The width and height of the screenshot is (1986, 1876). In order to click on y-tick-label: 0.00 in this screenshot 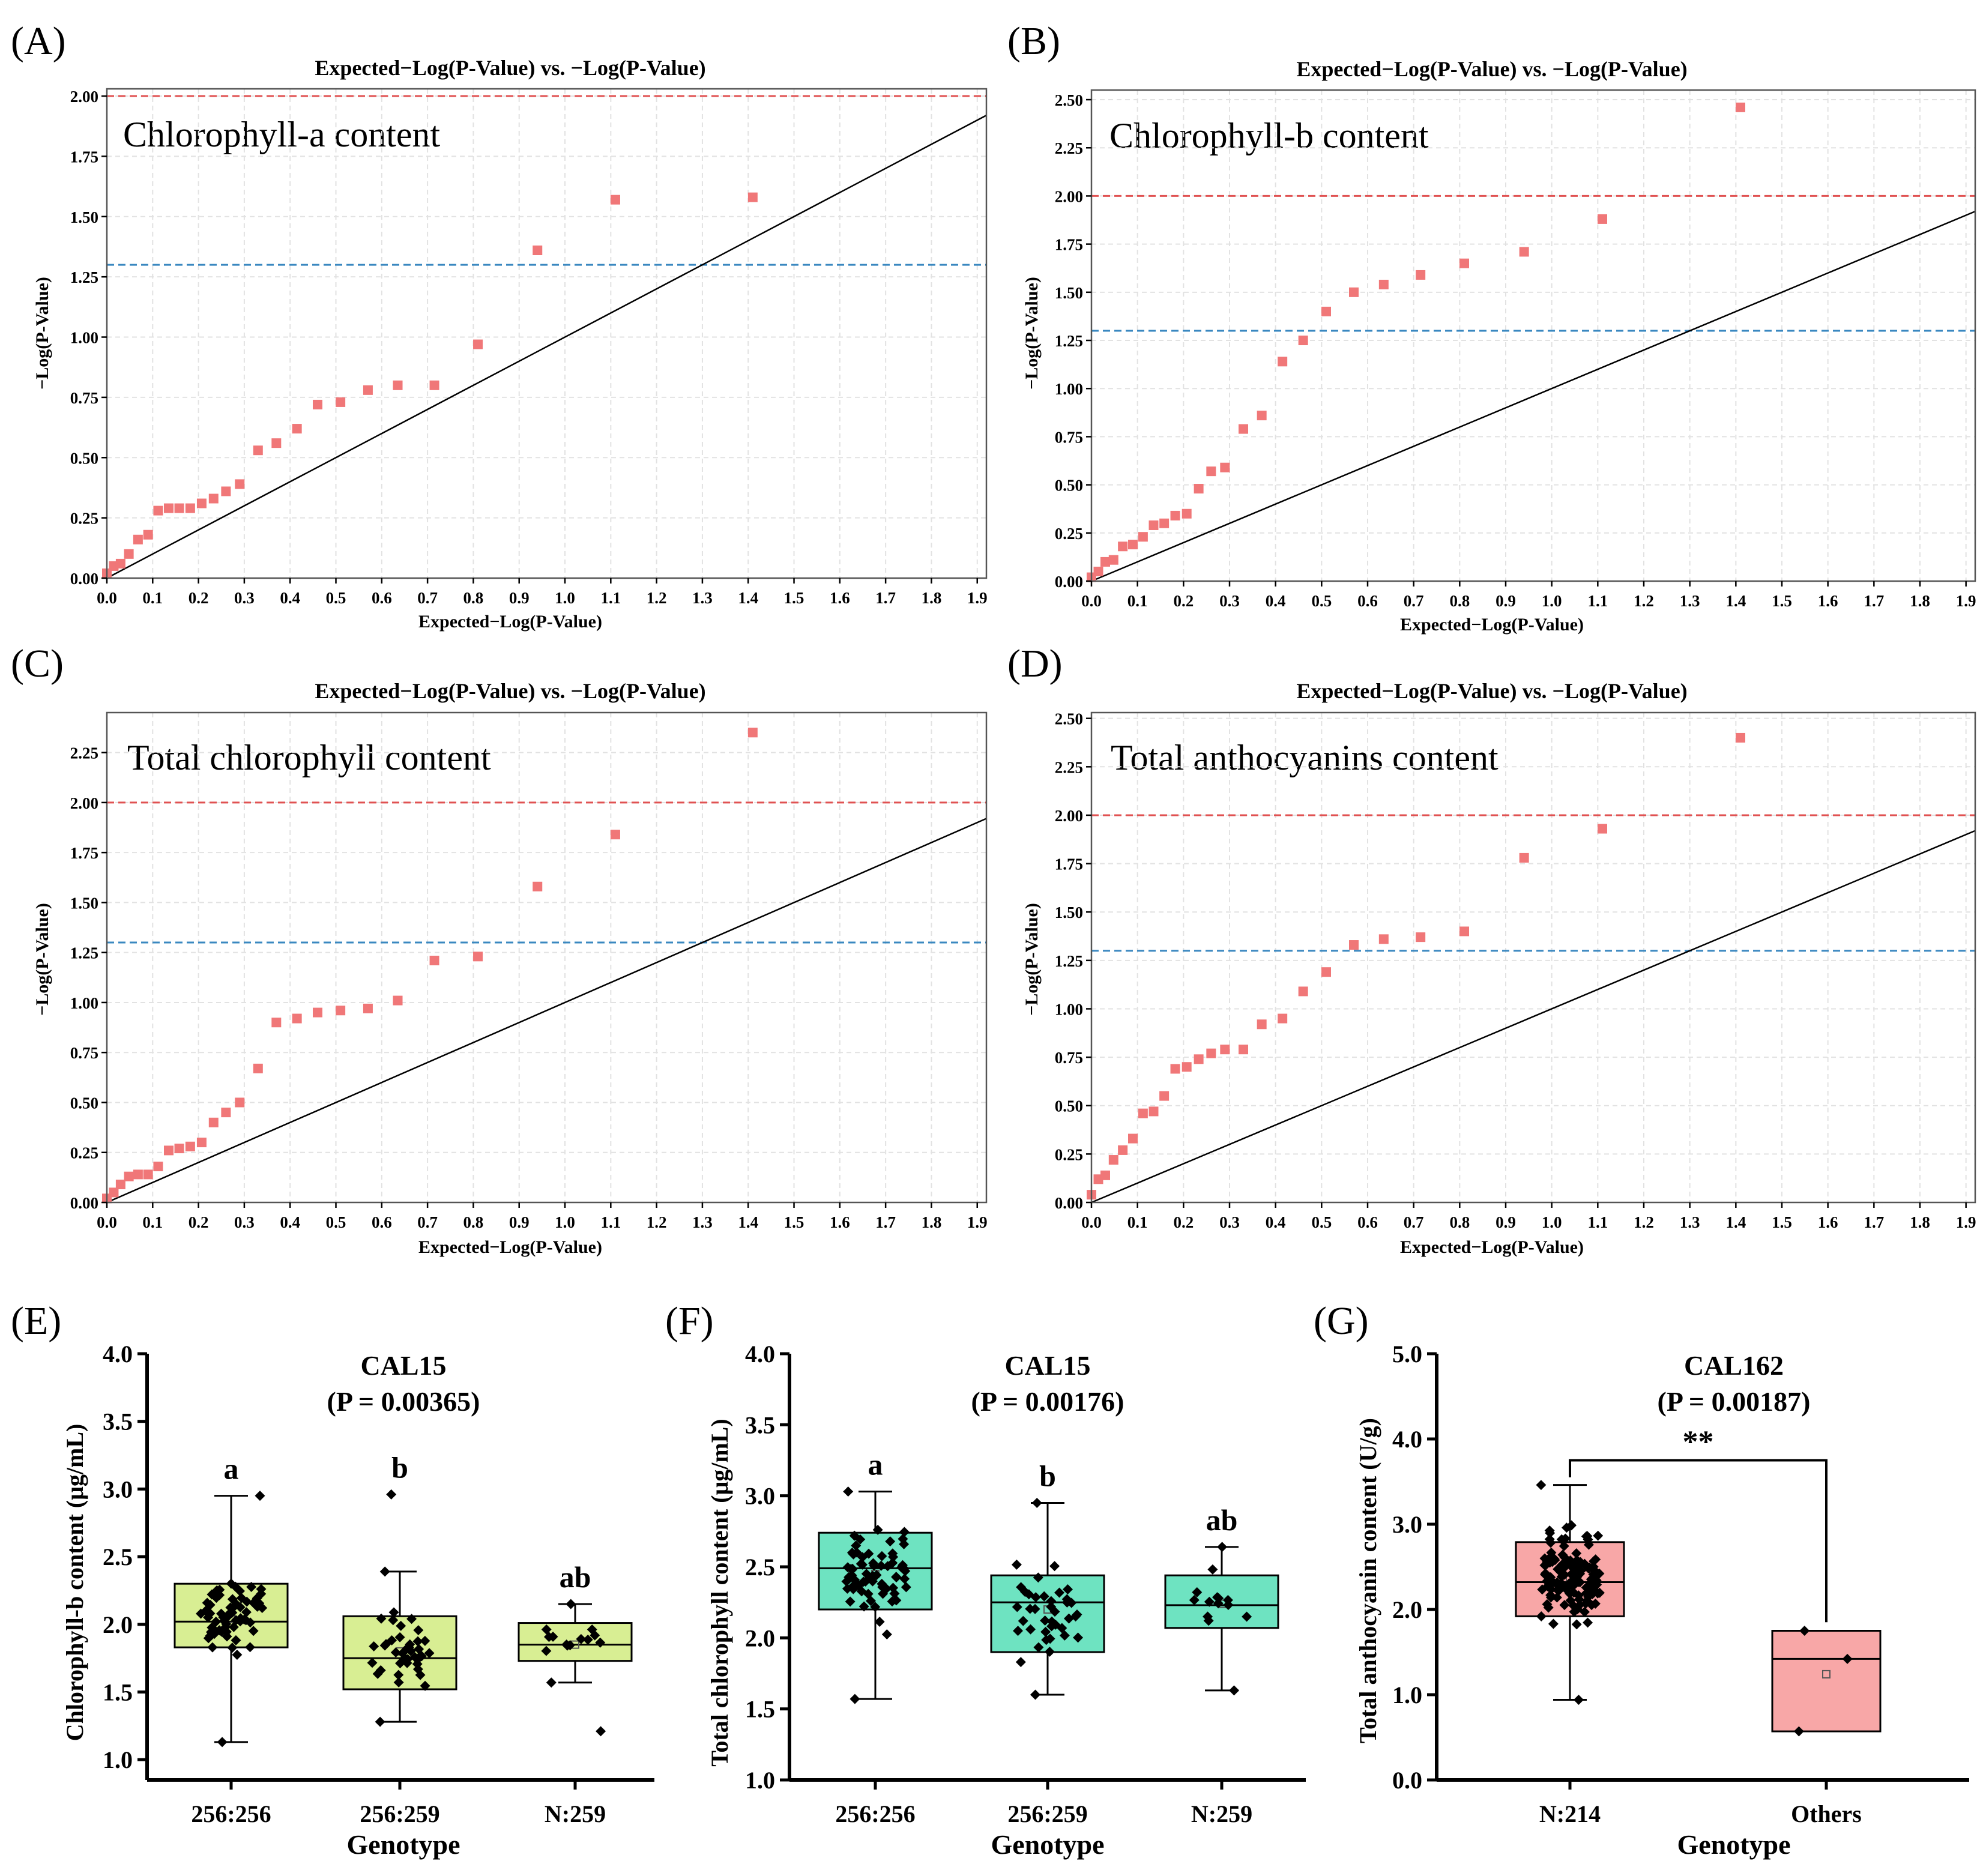, I will do `click(84, 1203)`.